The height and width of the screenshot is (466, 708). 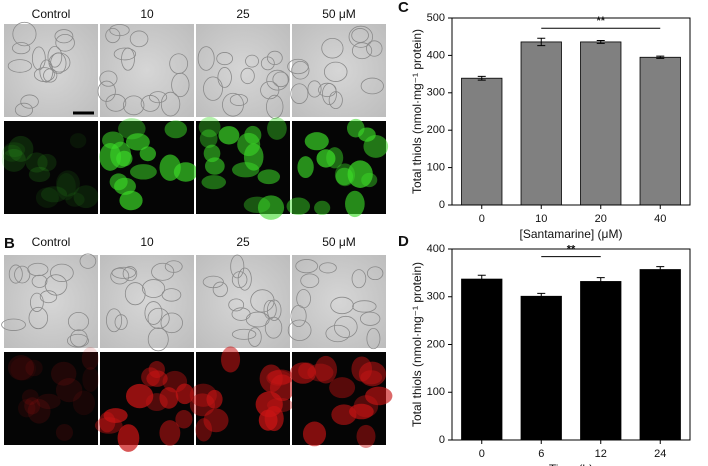 I want to click on y-tick-label: 100, so click(x=436, y=392).